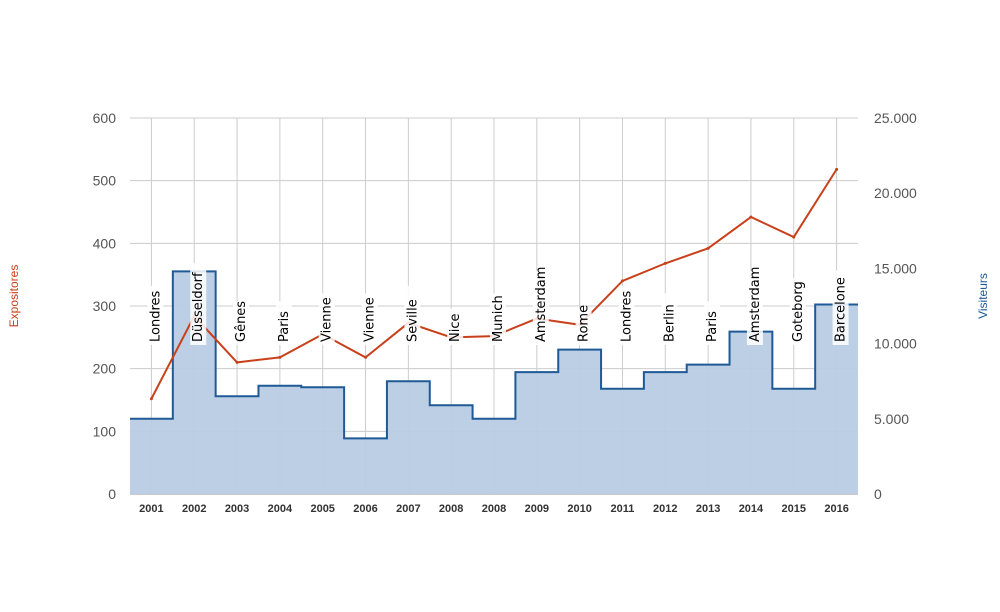 This screenshot has height=612, width=1000. Describe the element at coordinates (895, 193) in the screenshot. I see `y-right-tick-label: 20.000` at that location.